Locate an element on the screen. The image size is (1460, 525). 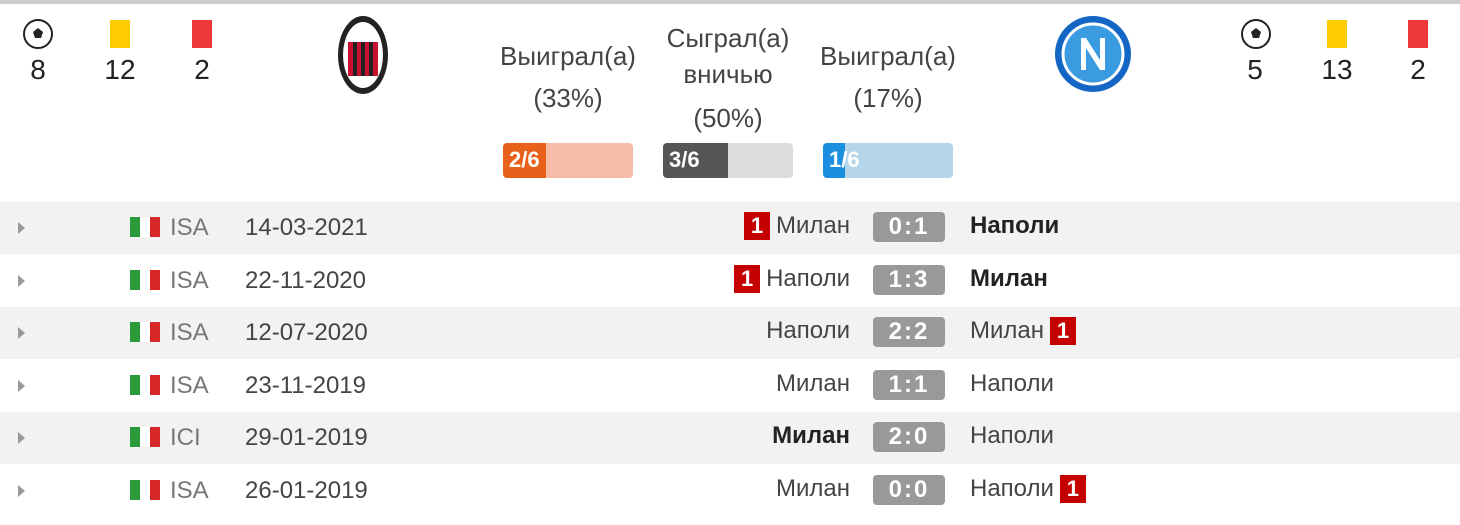
summary-count: 1/6 is located at coordinates (844, 159).